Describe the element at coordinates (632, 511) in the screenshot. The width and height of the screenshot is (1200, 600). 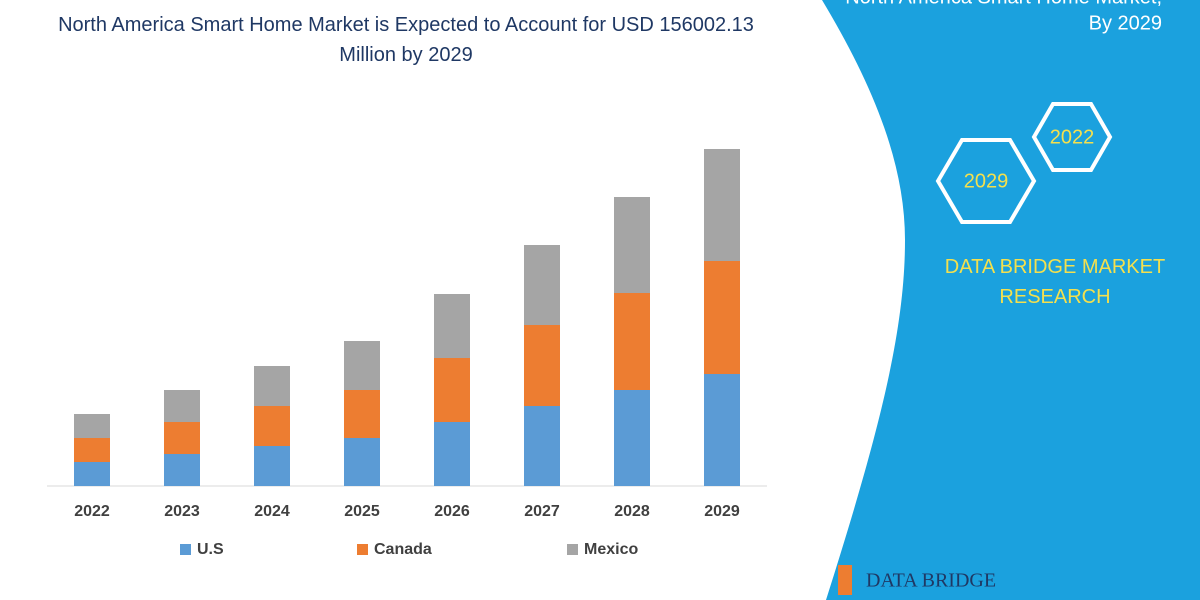
I see `x-tick-label: 2028` at that location.